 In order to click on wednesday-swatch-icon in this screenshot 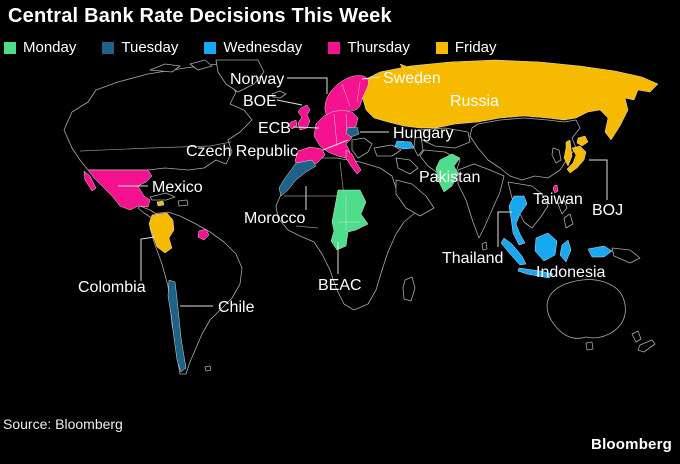, I will do `click(210, 47)`.